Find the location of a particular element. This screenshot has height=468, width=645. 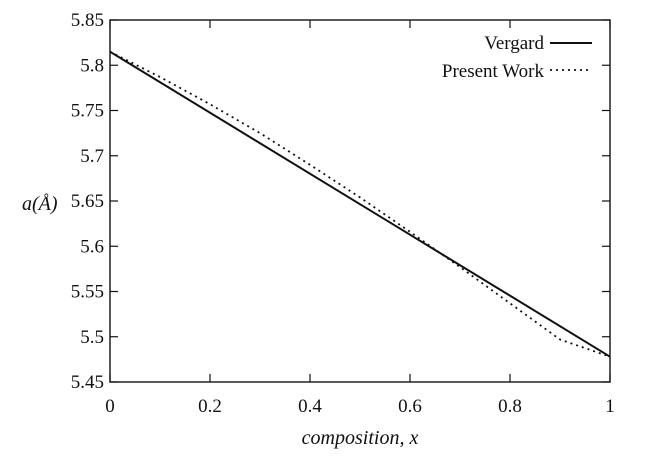

y-tick-label: 5.6 is located at coordinates (92, 246).